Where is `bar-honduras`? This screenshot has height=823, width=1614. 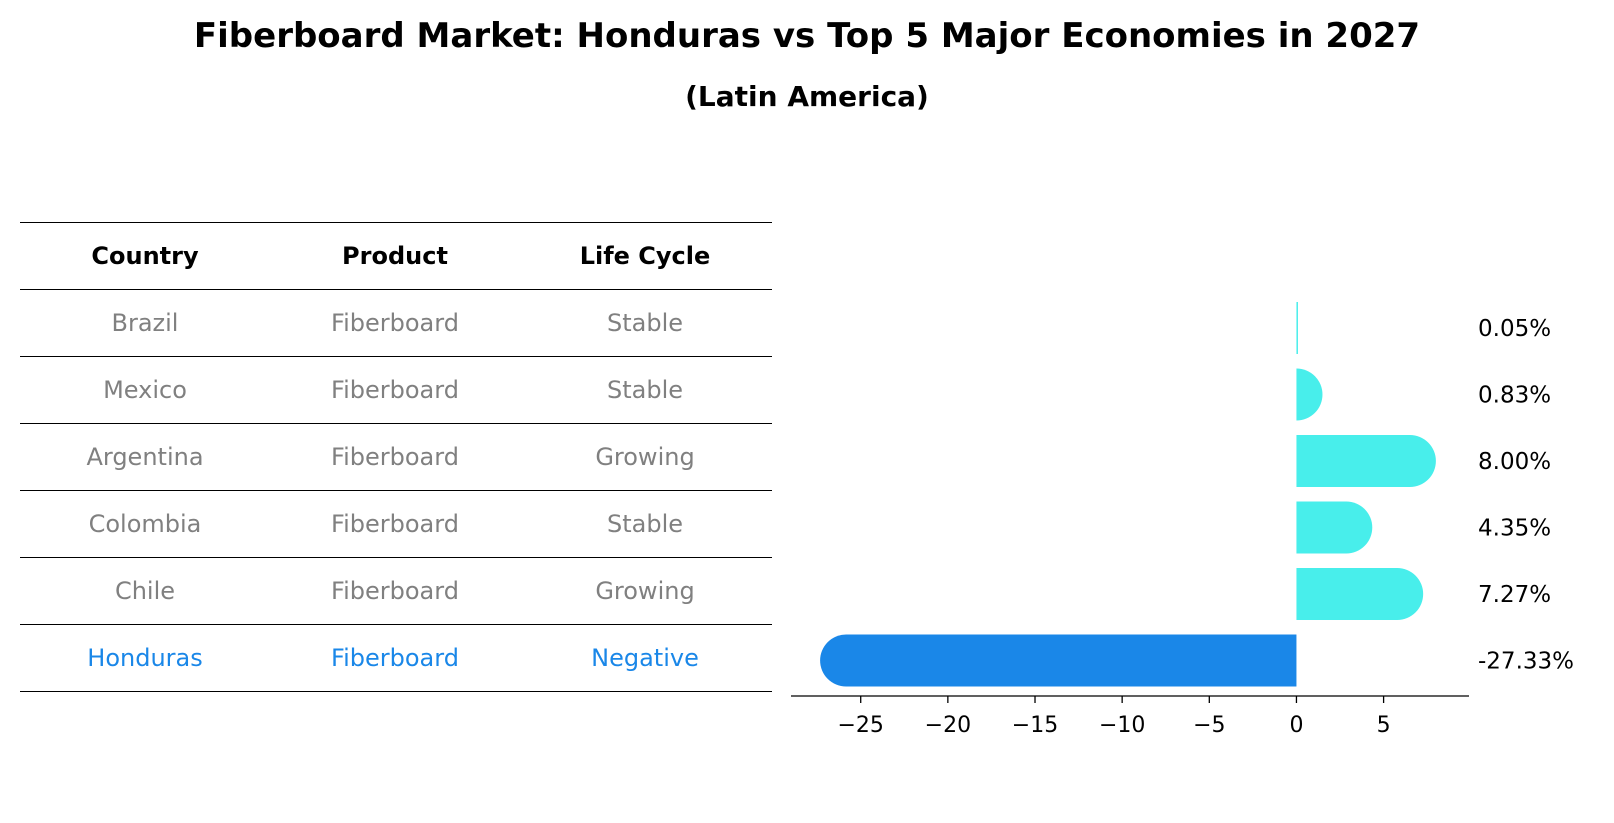
bar-honduras is located at coordinates (1058, 660).